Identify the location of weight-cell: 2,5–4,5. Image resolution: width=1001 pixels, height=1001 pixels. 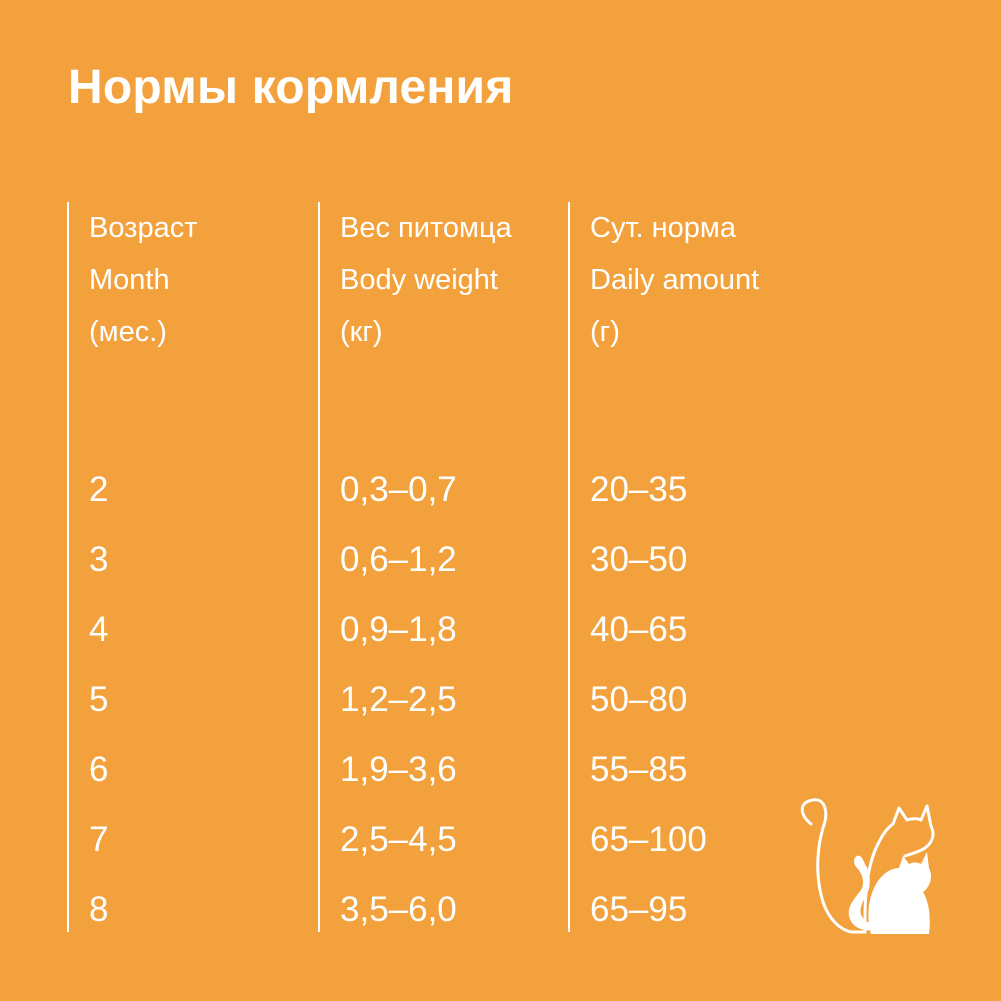
(398, 839).